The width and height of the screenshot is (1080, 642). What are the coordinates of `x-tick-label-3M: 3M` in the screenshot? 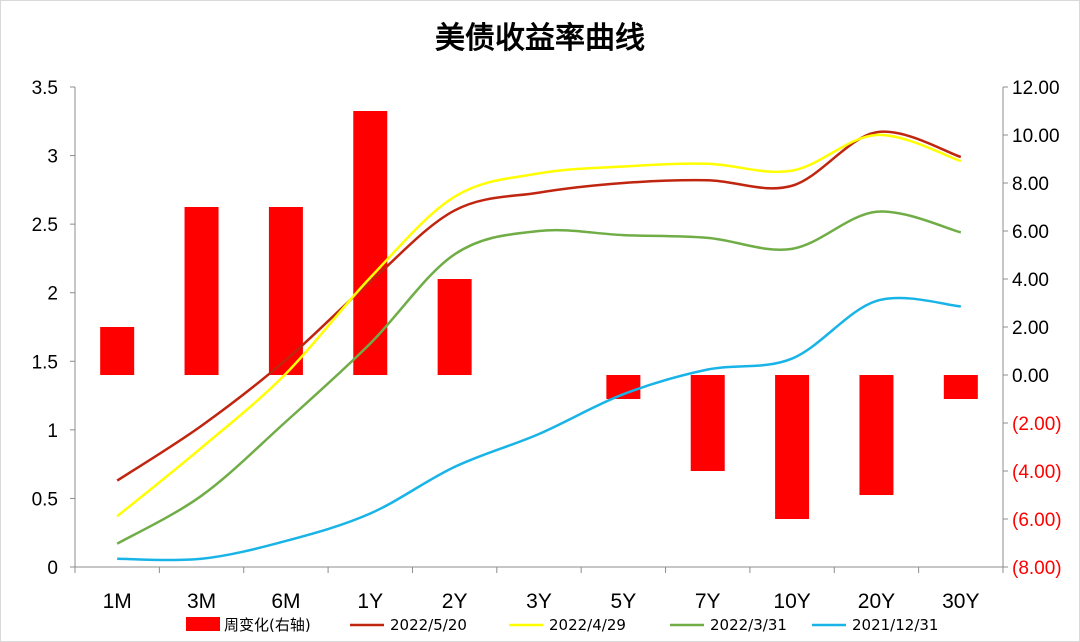 It's located at (201, 601).